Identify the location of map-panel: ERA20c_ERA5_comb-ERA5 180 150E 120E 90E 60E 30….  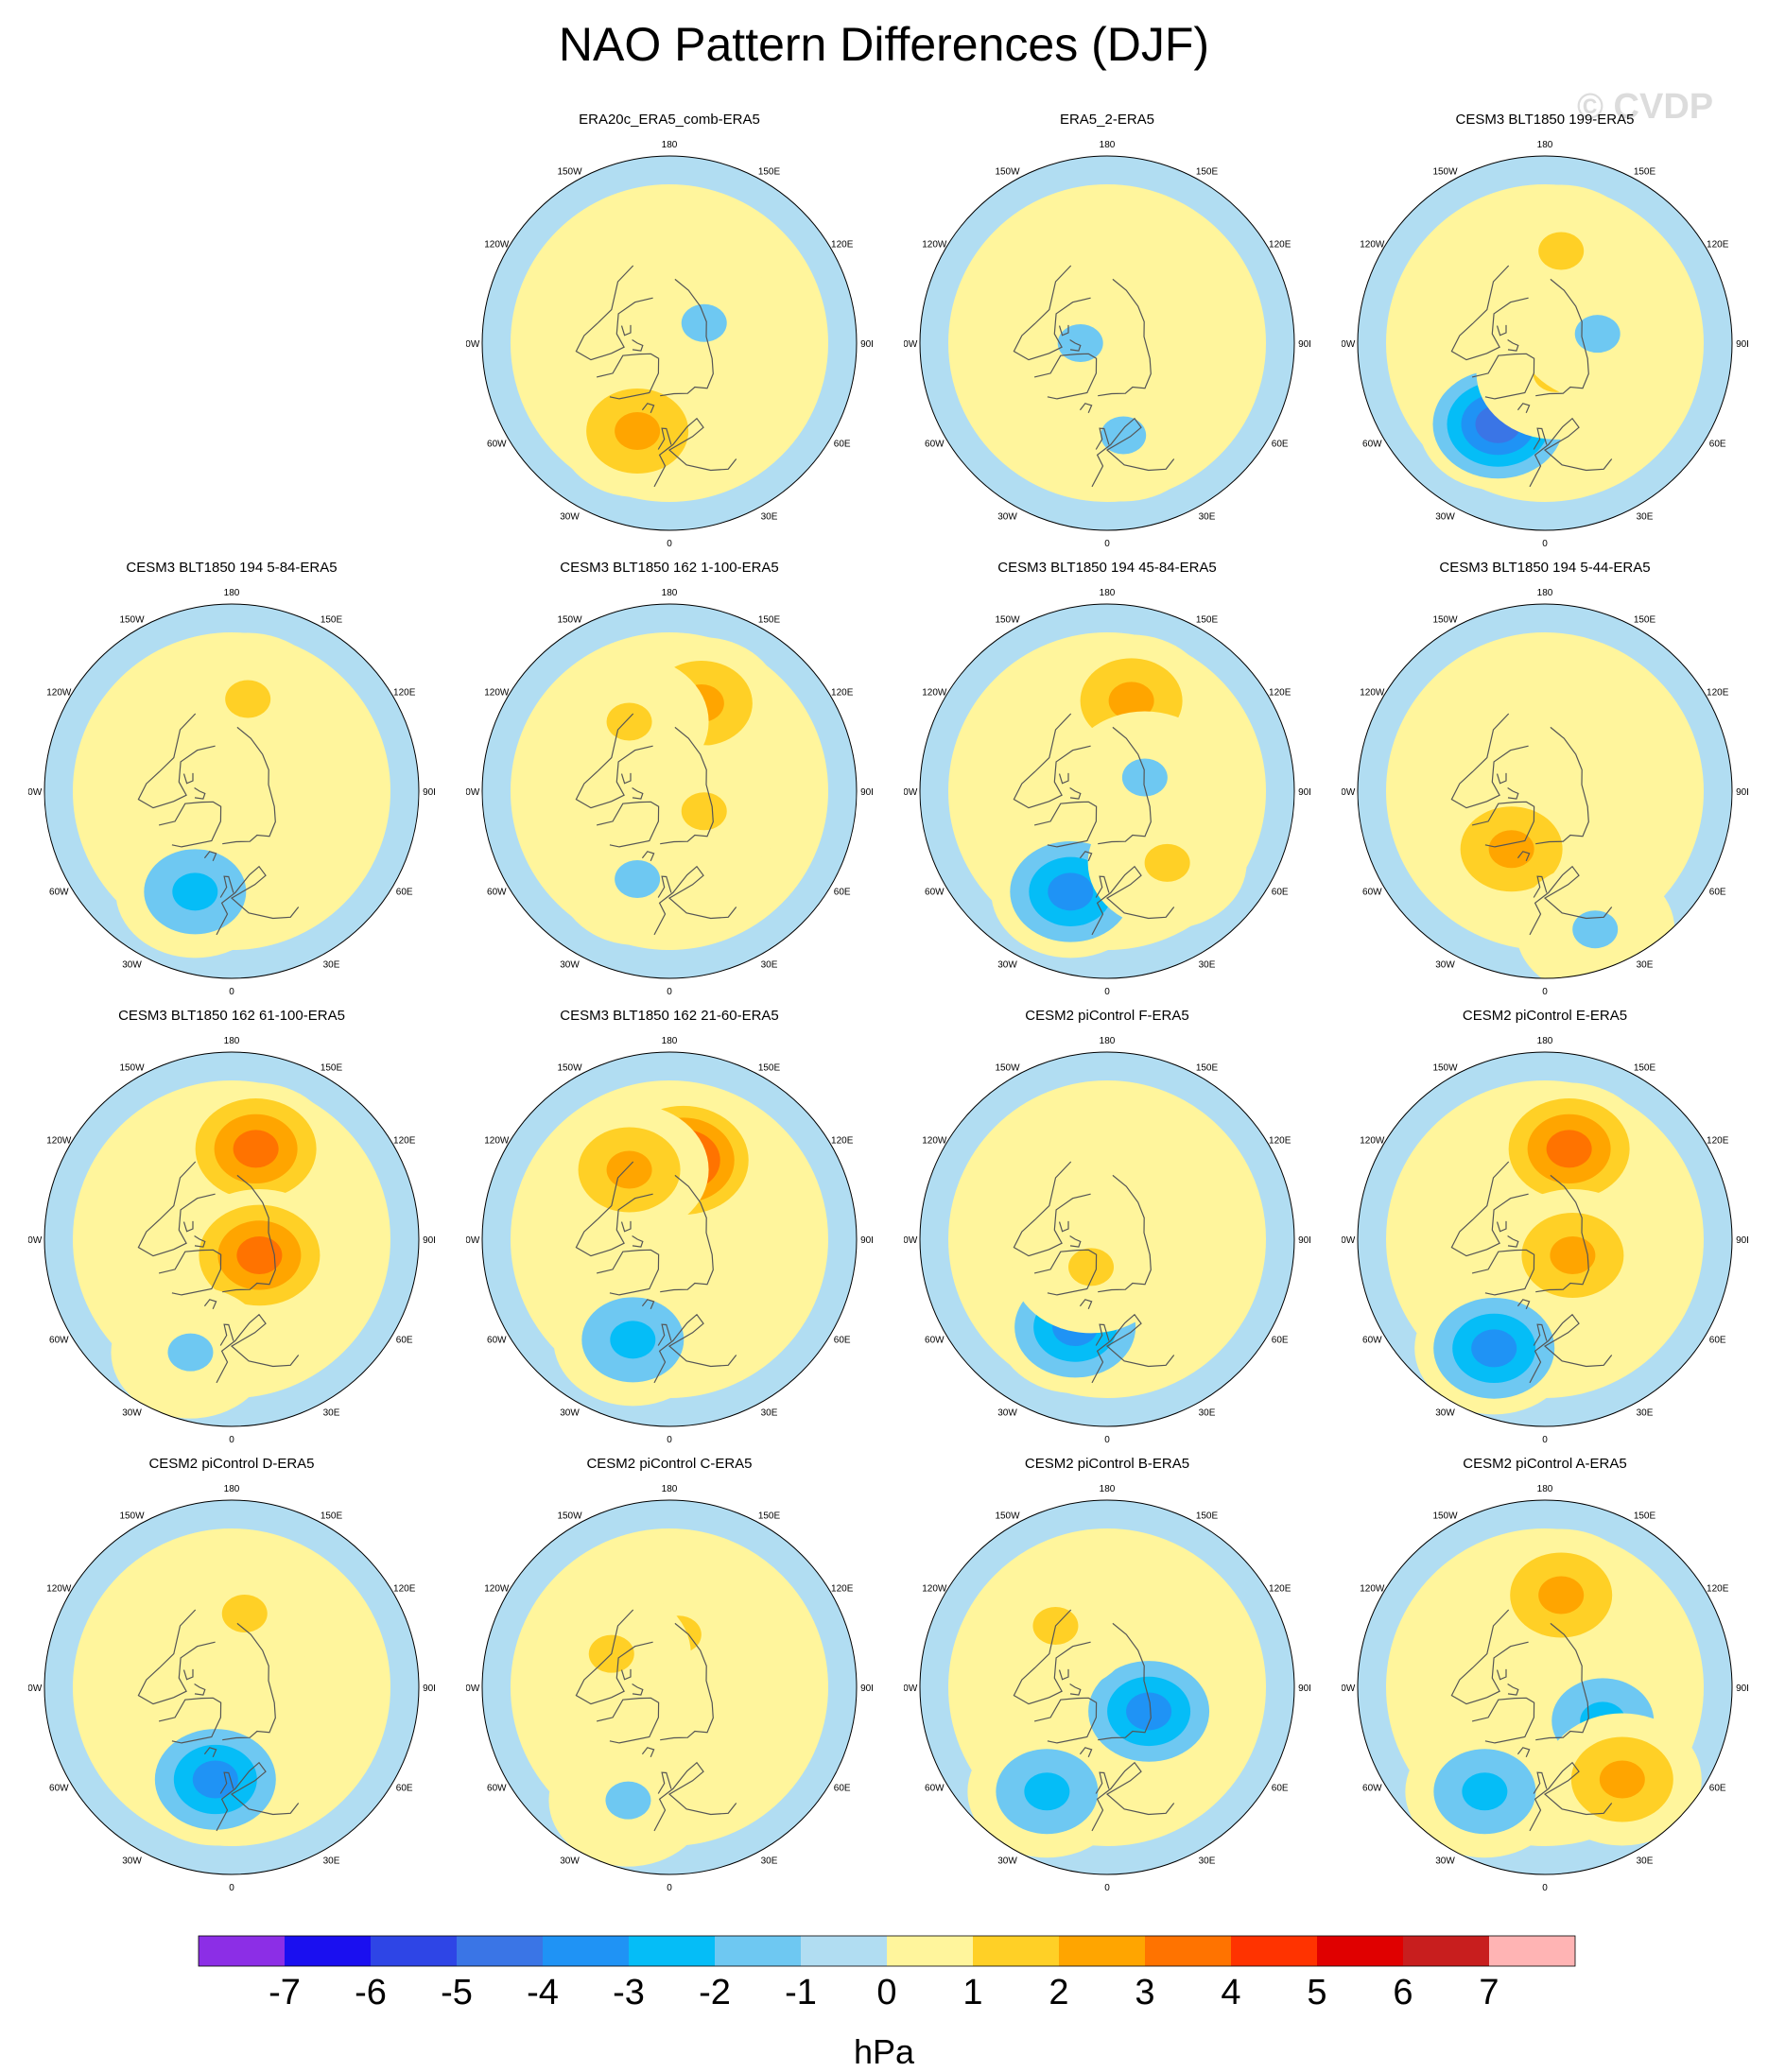
(669, 334).